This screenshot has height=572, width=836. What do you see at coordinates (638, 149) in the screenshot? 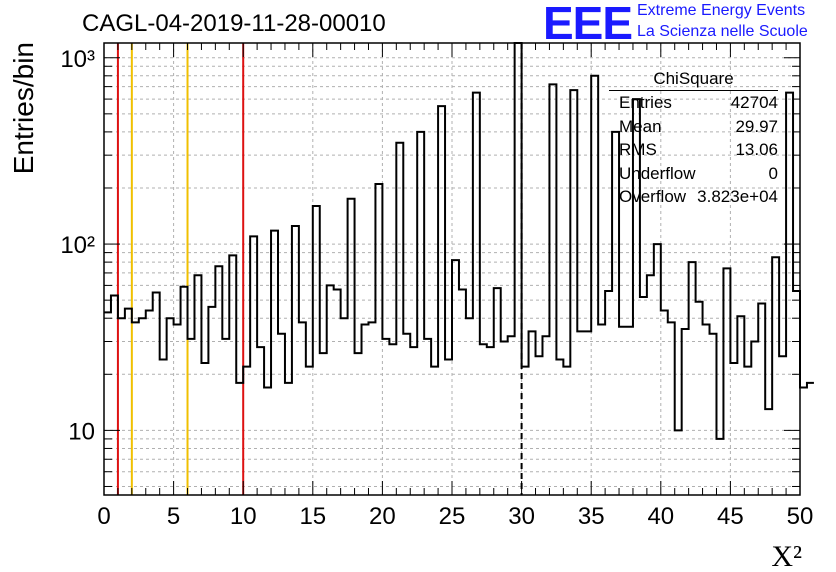
I see `stats-key: RMS` at bounding box center [638, 149].